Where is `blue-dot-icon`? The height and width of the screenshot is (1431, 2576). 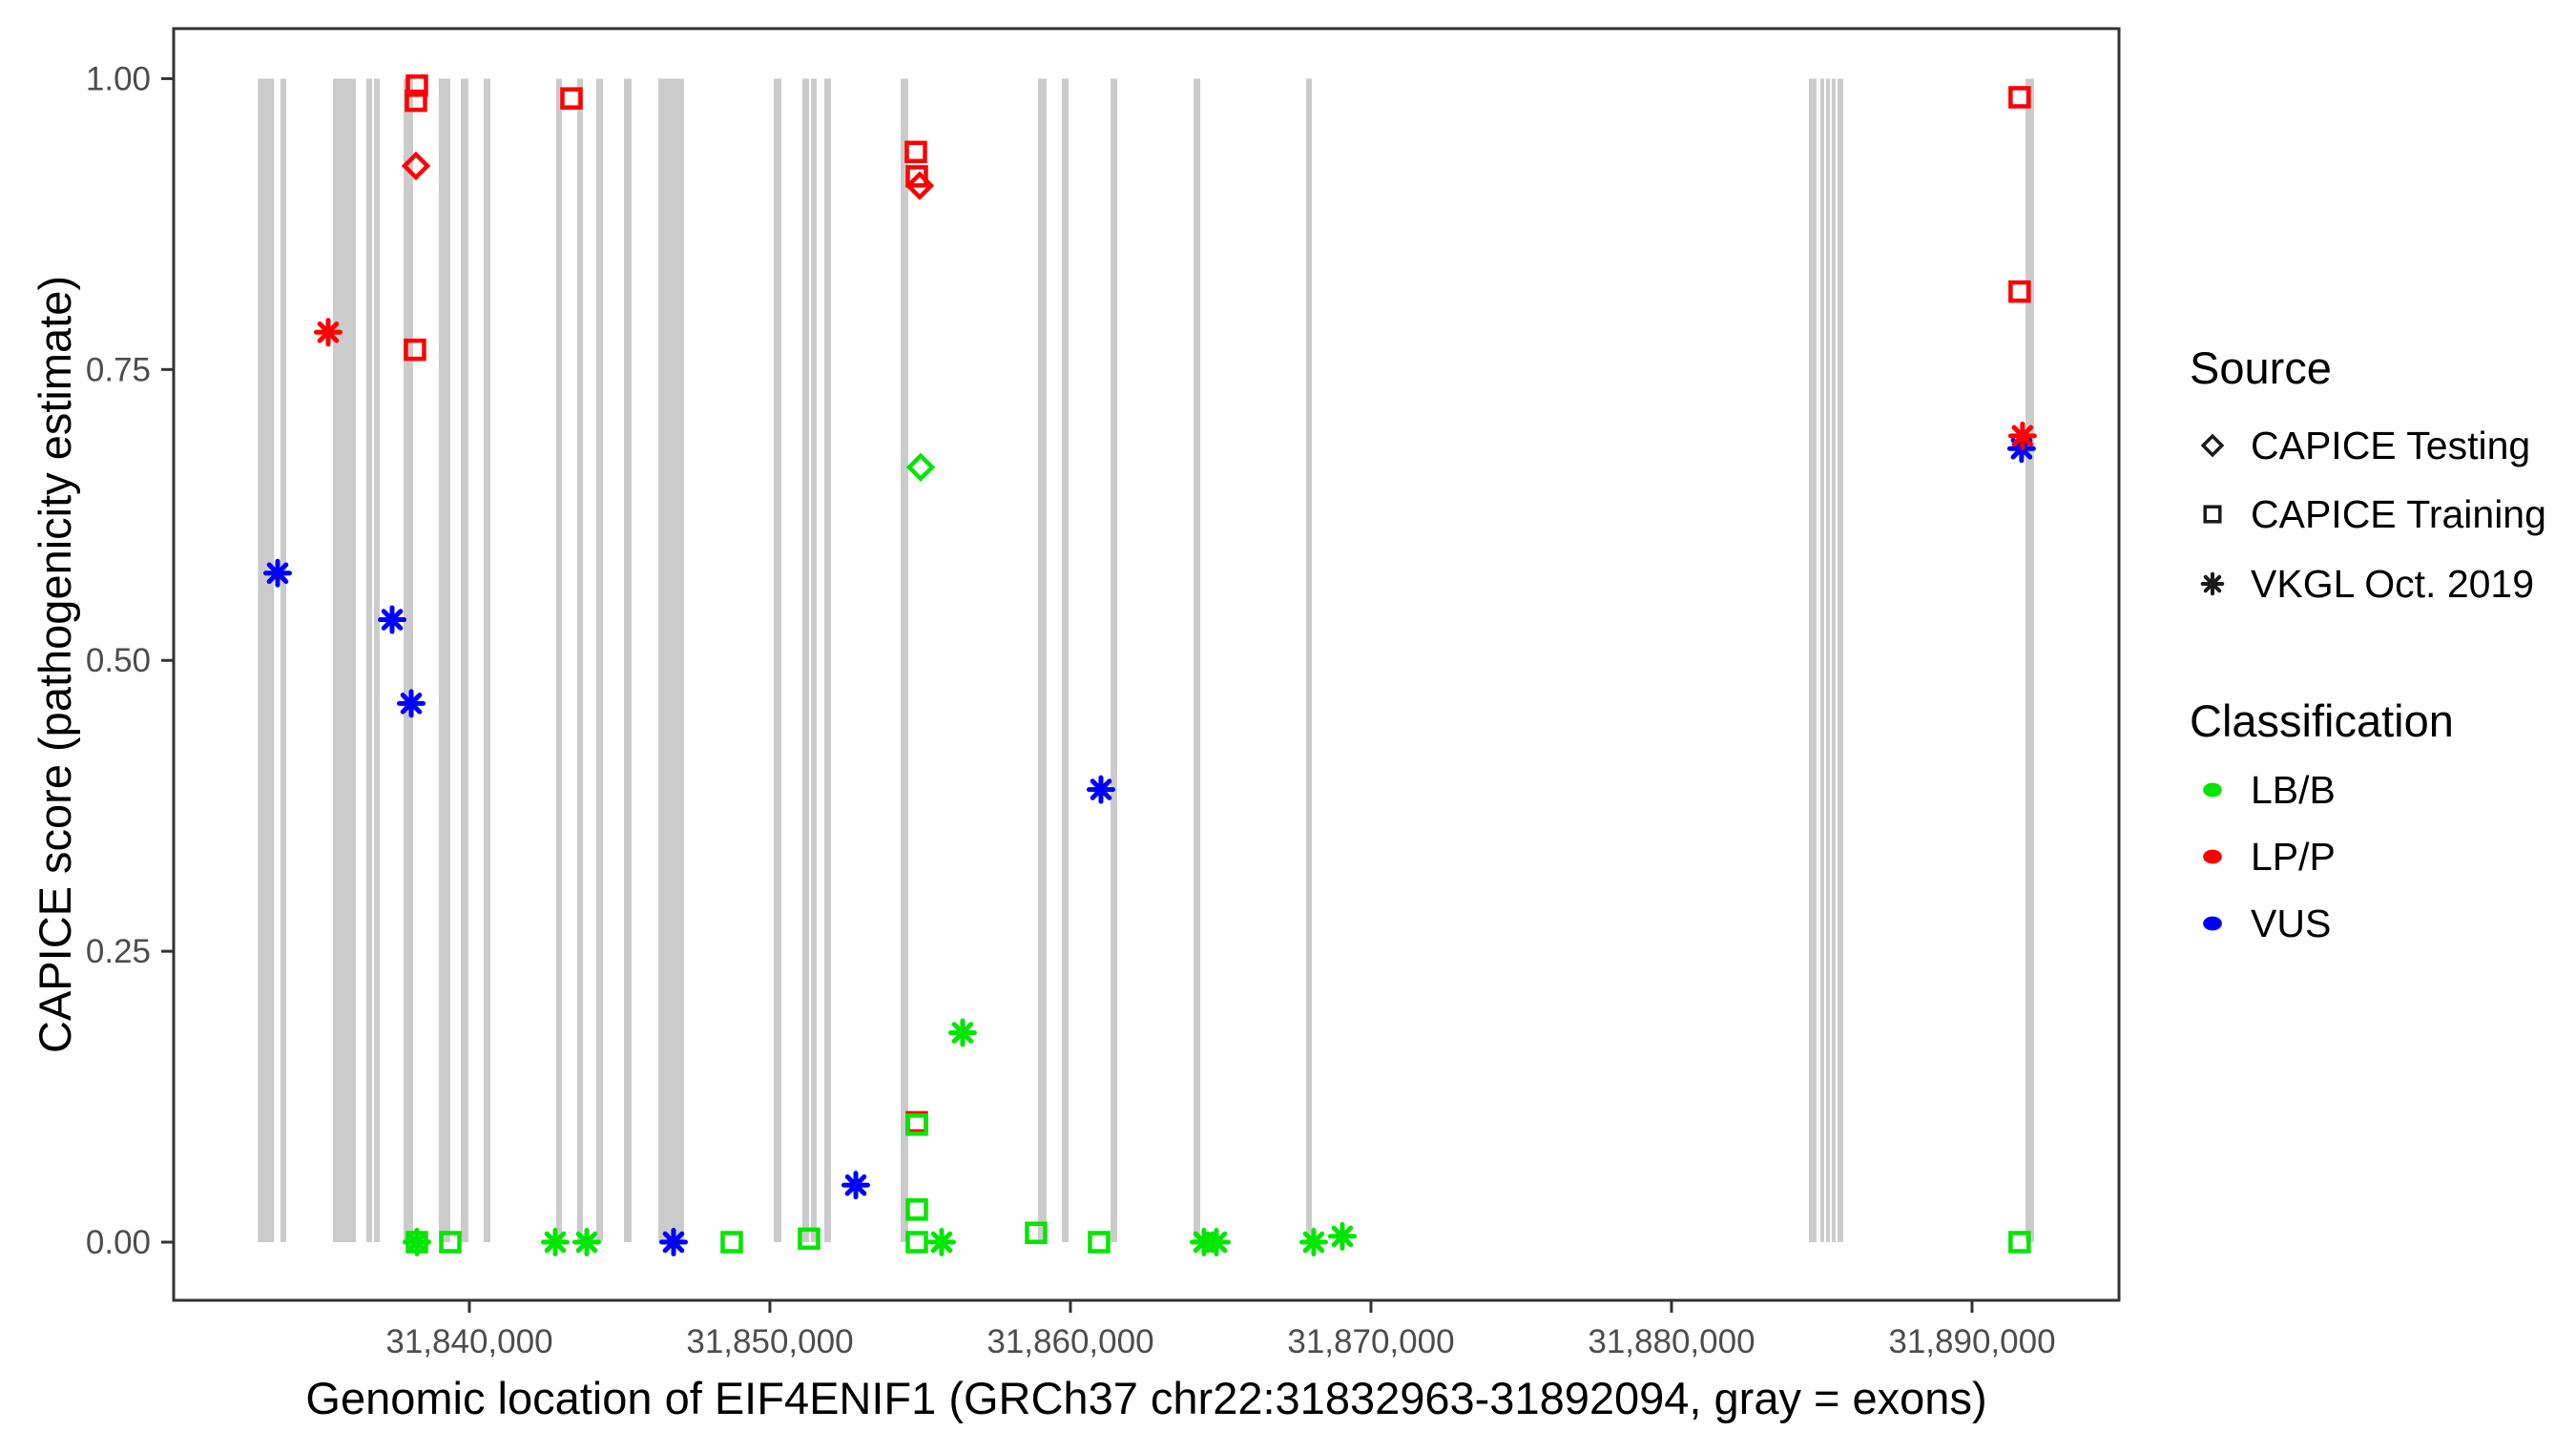 blue-dot-icon is located at coordinates (2212, 923).